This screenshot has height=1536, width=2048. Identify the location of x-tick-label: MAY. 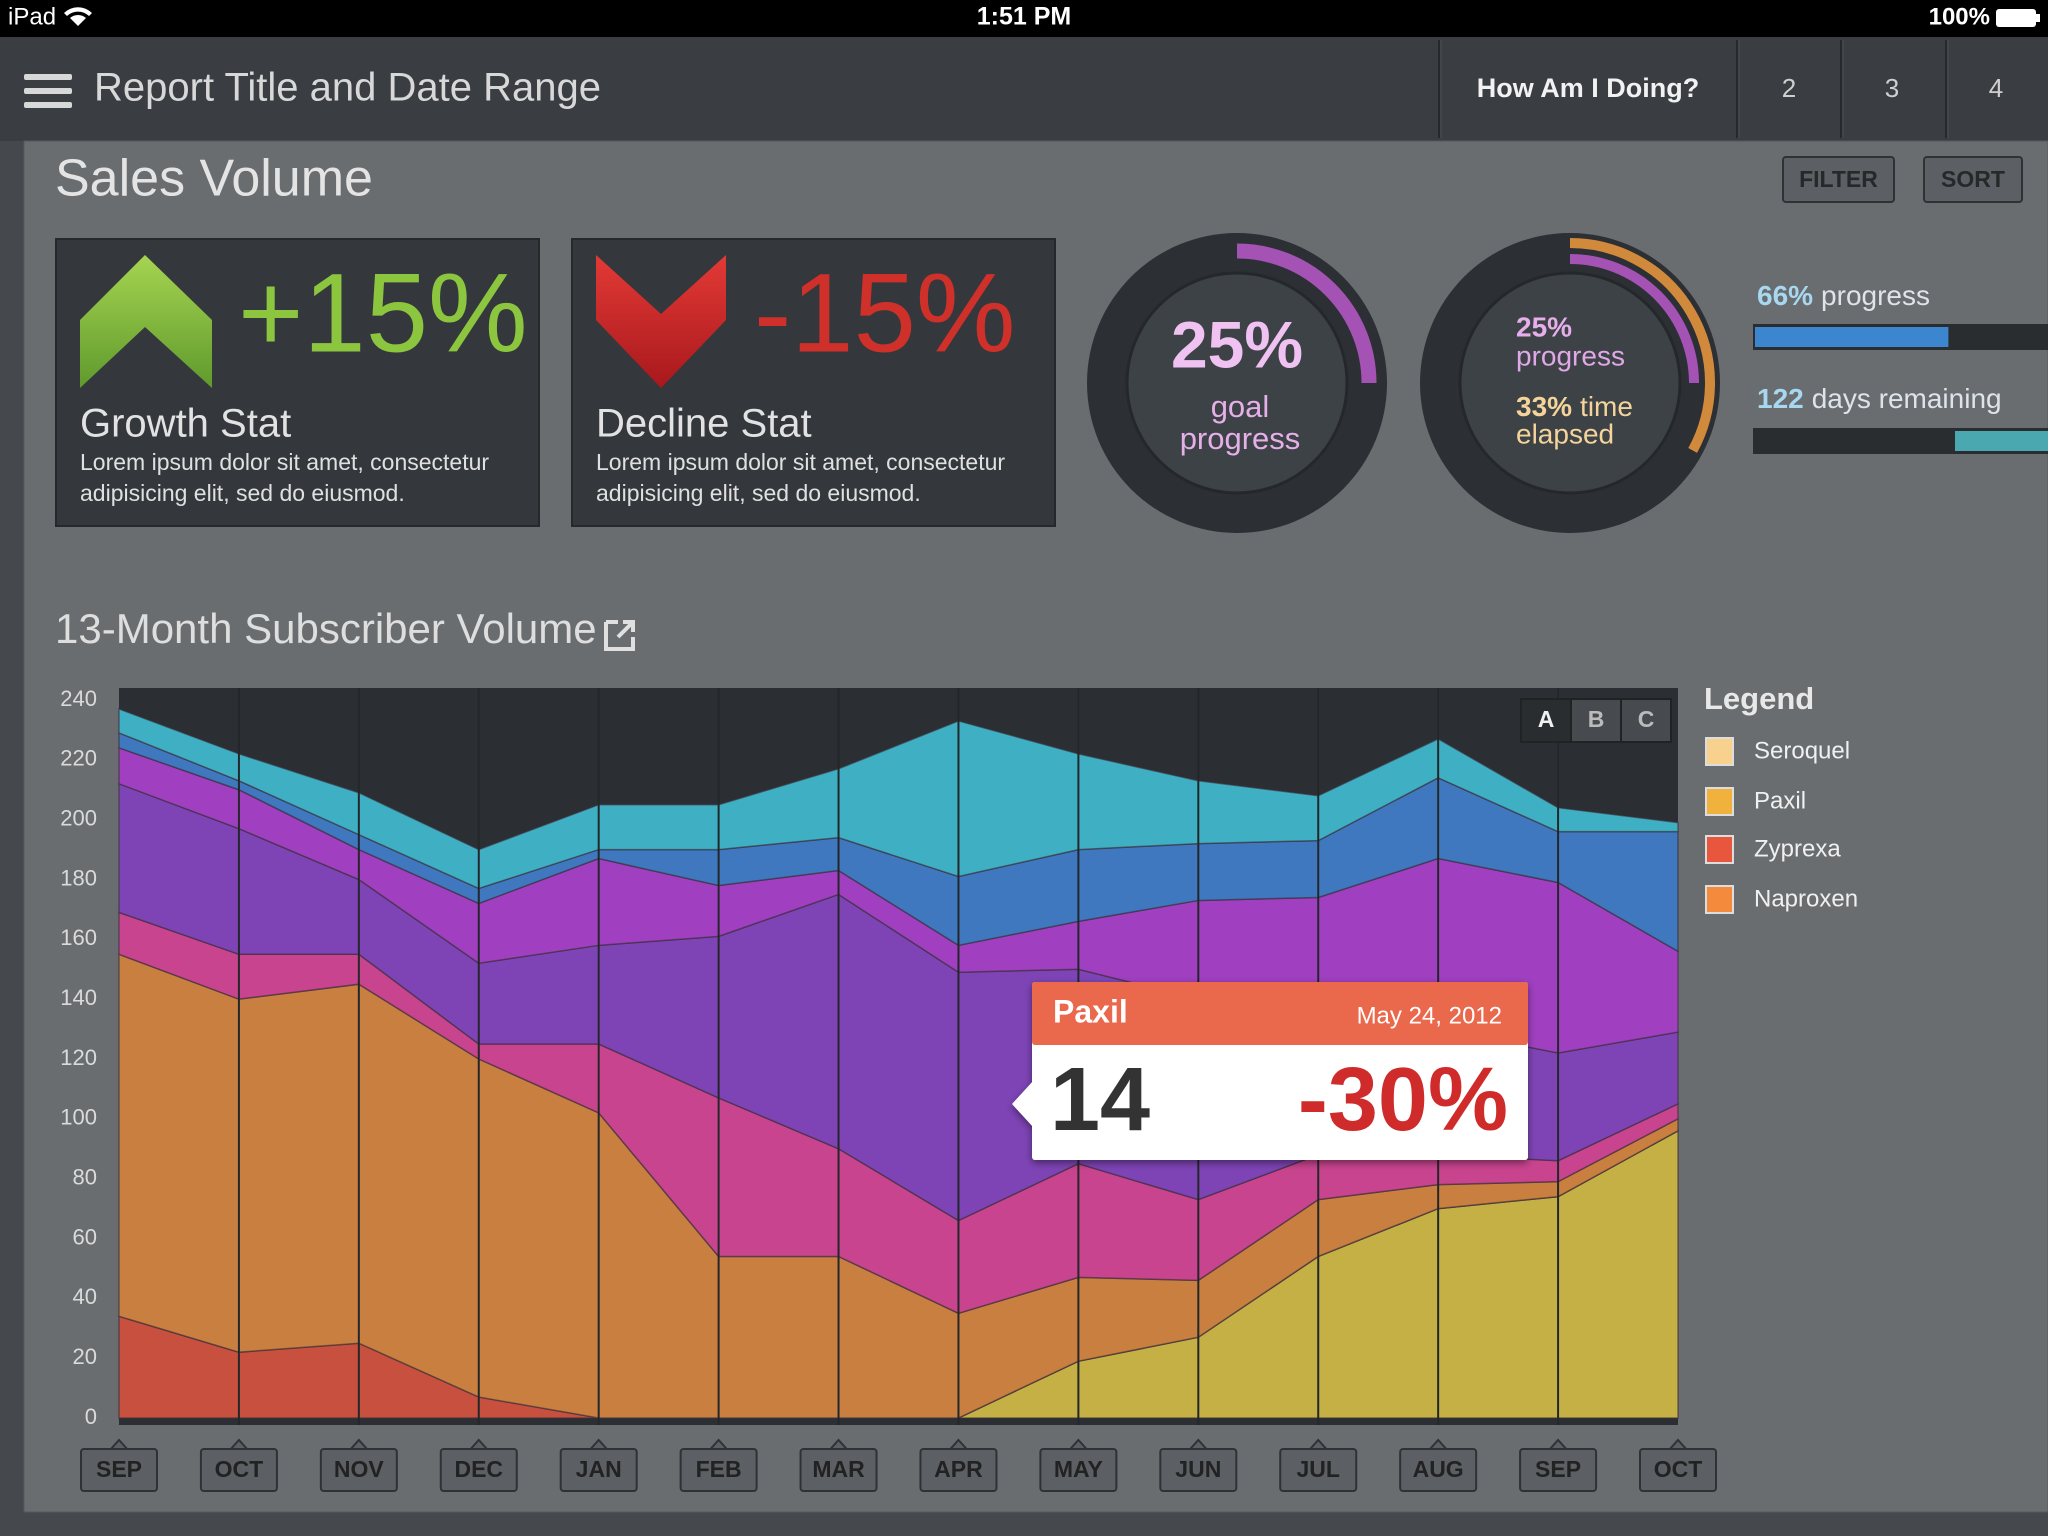
(1078, 1469).